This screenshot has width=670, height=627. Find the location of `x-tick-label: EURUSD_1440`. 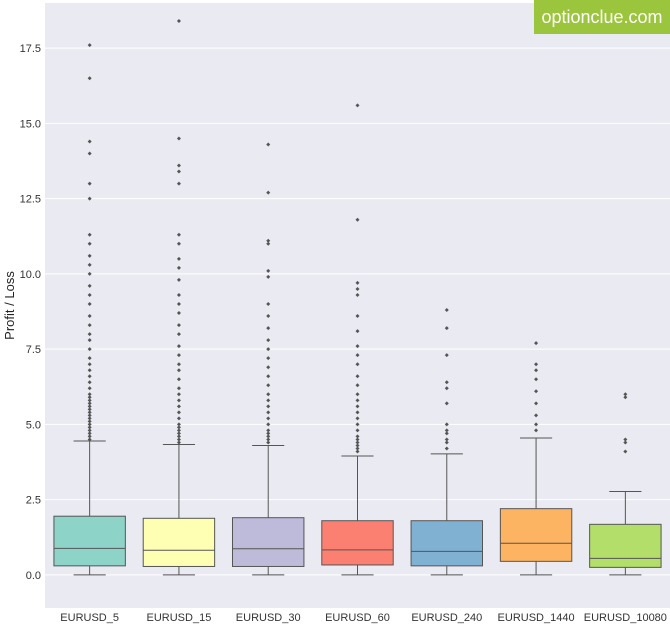

x-tick-label: EURUSD_1440 is located at coordinates (536, 618).